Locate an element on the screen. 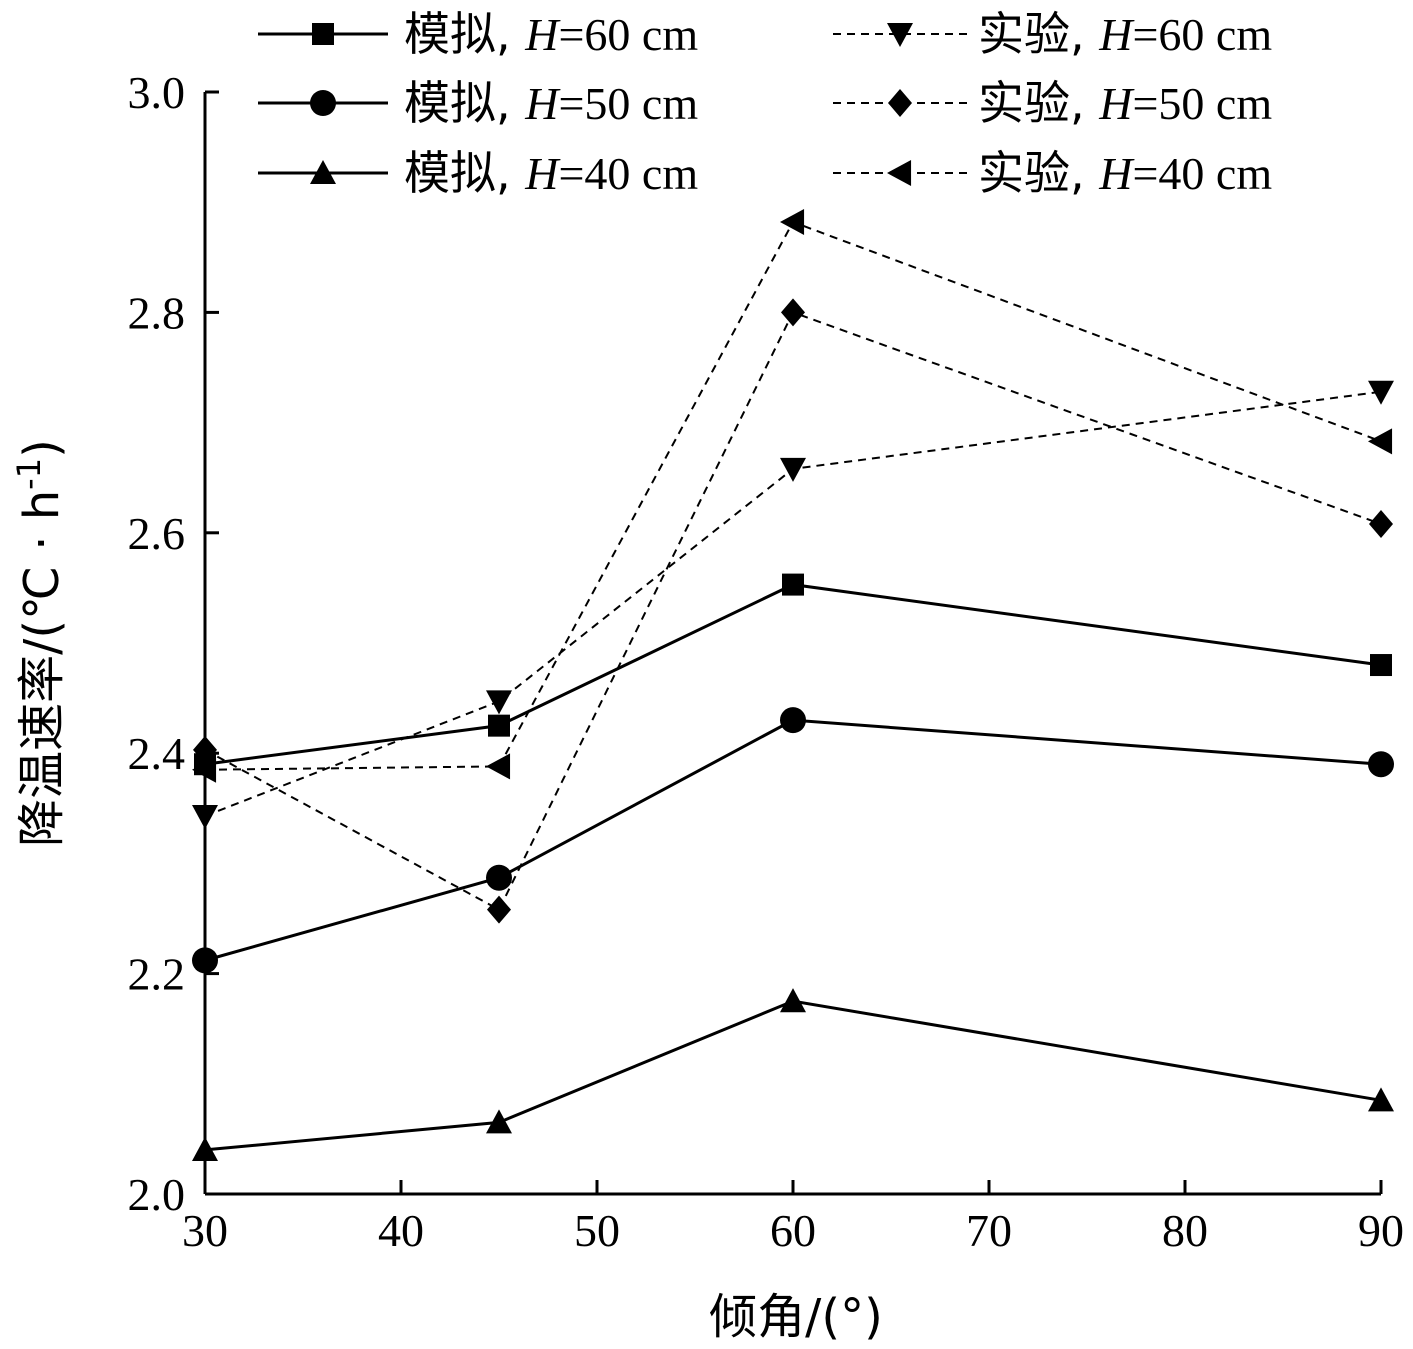 The image size is (1413, 1349). legend-label: 模拟, H=60 cm is located at coordinates (551, 34).